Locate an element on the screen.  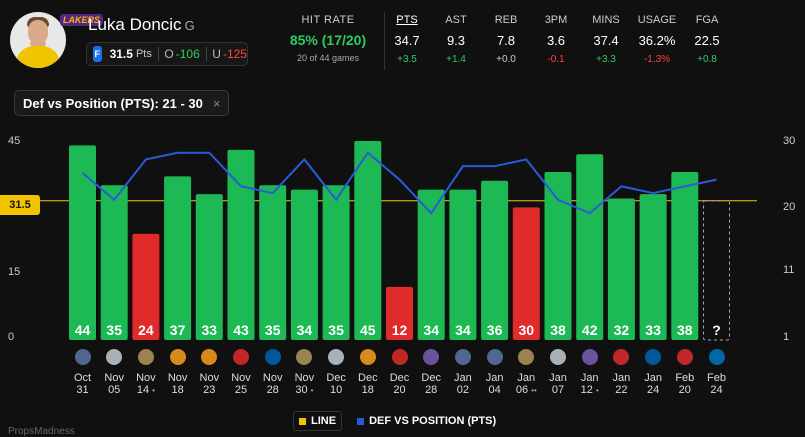
player-position: G is located at coordinates (189, 25).